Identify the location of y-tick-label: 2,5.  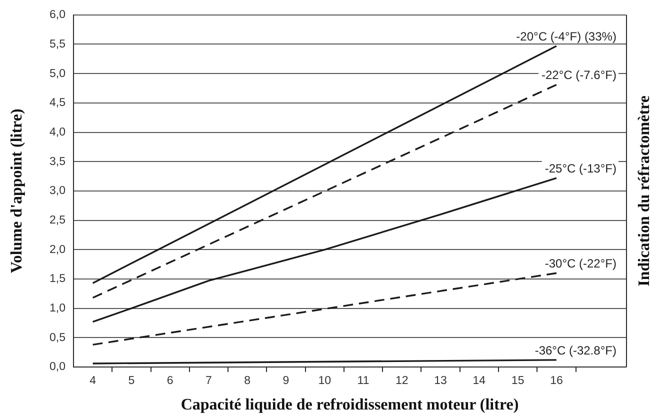
(58, 220).